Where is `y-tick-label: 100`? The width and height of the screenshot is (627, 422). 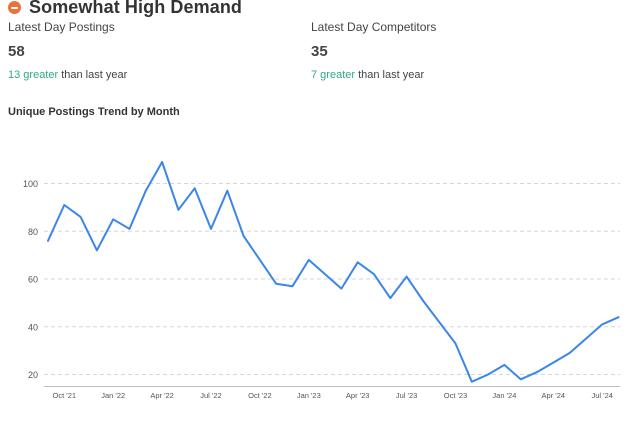 y-tick-label: 100 is located at coordinates (30, 184).